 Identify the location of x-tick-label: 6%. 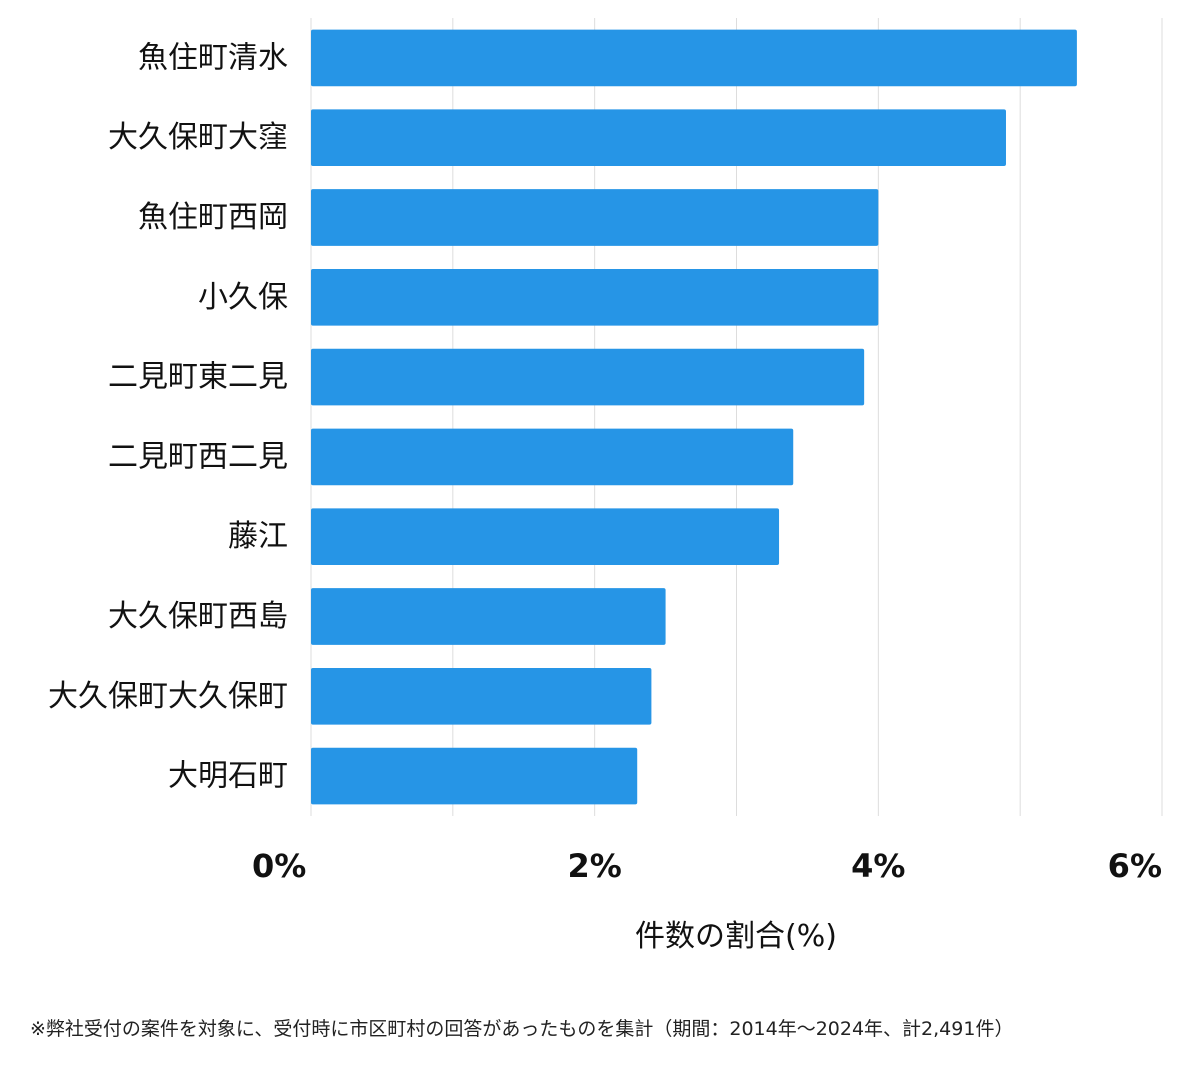
(1135, 866).